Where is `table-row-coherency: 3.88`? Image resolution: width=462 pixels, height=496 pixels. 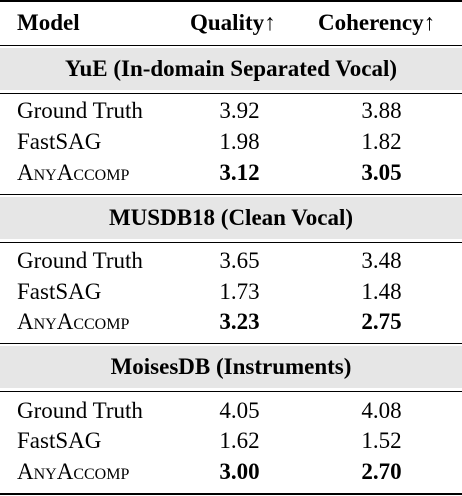
table-row-coherency: 3.88 is located at coordinates (381, 110).